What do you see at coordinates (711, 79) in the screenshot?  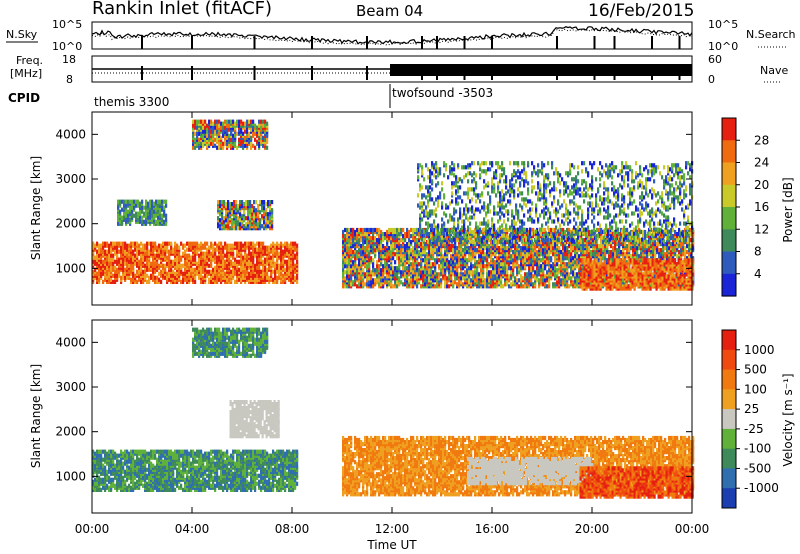 I see `freq-right-tick-bottom: 0` at bounding box center [711, 79].